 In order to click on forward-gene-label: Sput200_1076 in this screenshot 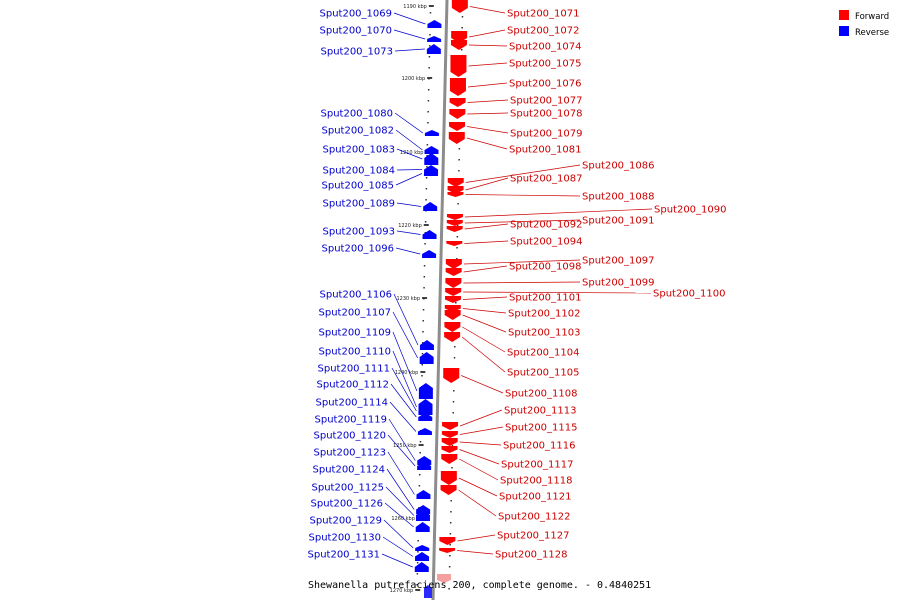, I will do `click(545, 84)`.